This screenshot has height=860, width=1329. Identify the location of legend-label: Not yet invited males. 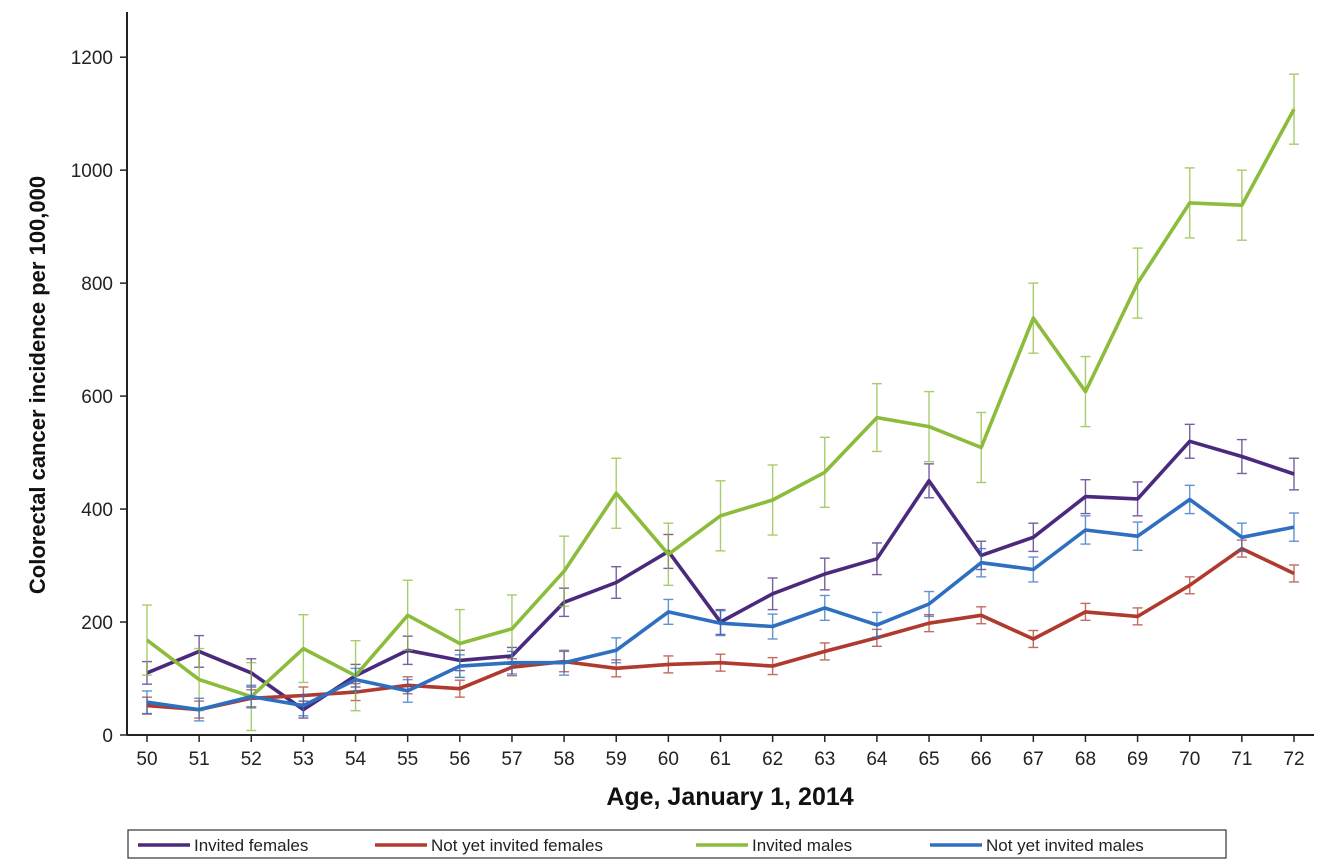
(1065, 845).